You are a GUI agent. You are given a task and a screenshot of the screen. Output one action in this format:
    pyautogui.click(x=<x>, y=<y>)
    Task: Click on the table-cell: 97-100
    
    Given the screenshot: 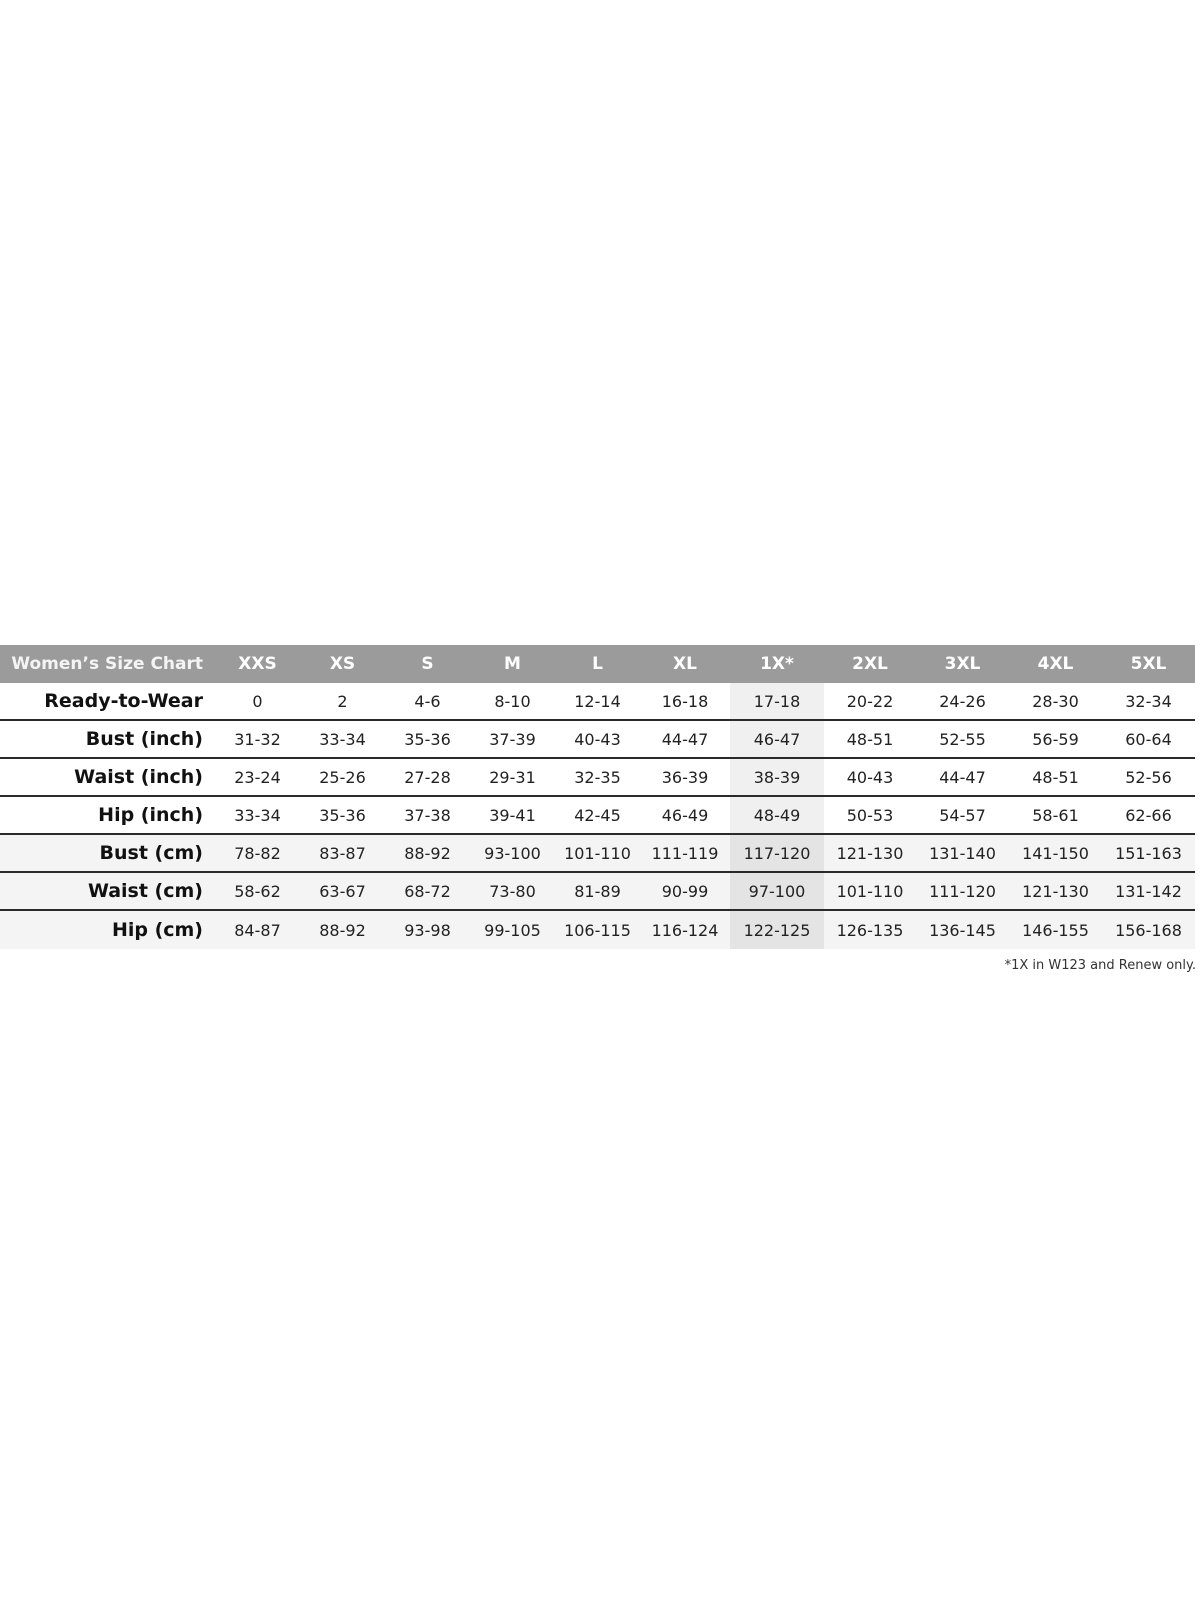 What is the action you would take?
    pyautogui.click(x=777, y=891)
    